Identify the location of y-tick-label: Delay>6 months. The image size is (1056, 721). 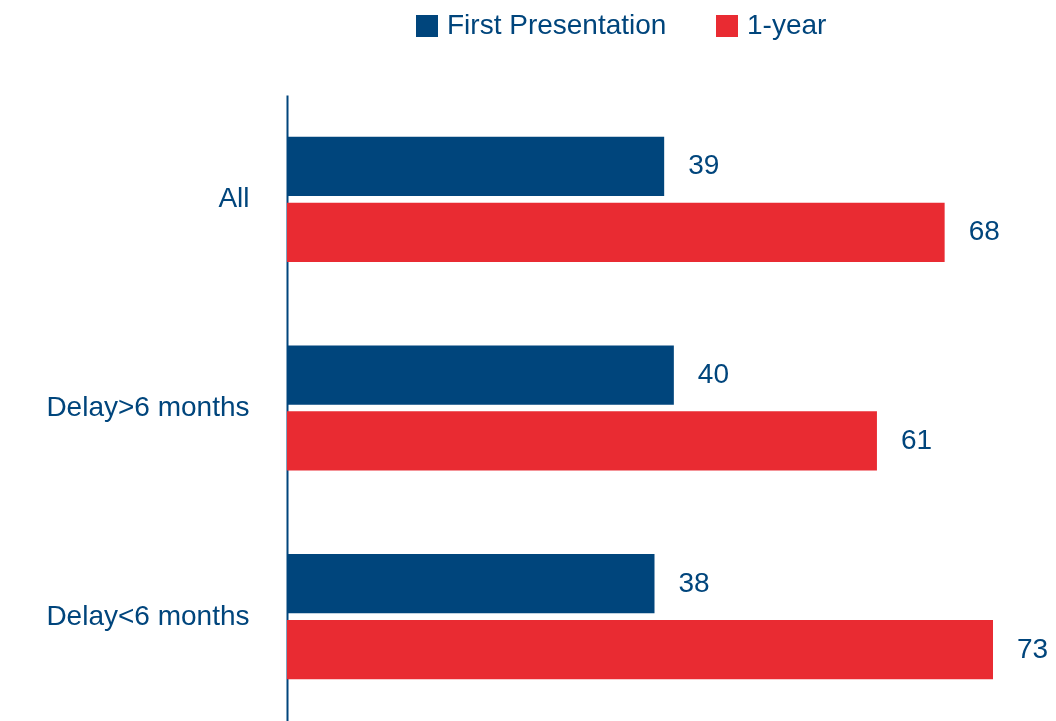
(148, 406).